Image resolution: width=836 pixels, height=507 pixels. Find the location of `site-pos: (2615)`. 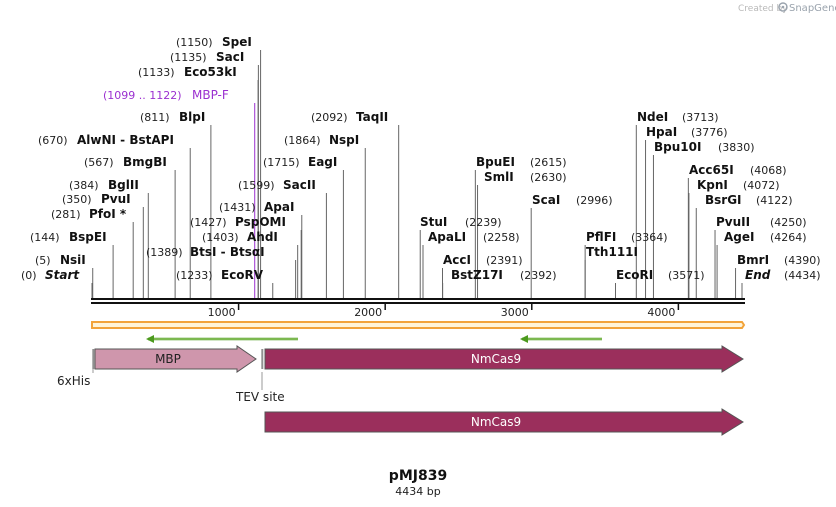

site-pos: (2615) is located at coordinates (548, 162).